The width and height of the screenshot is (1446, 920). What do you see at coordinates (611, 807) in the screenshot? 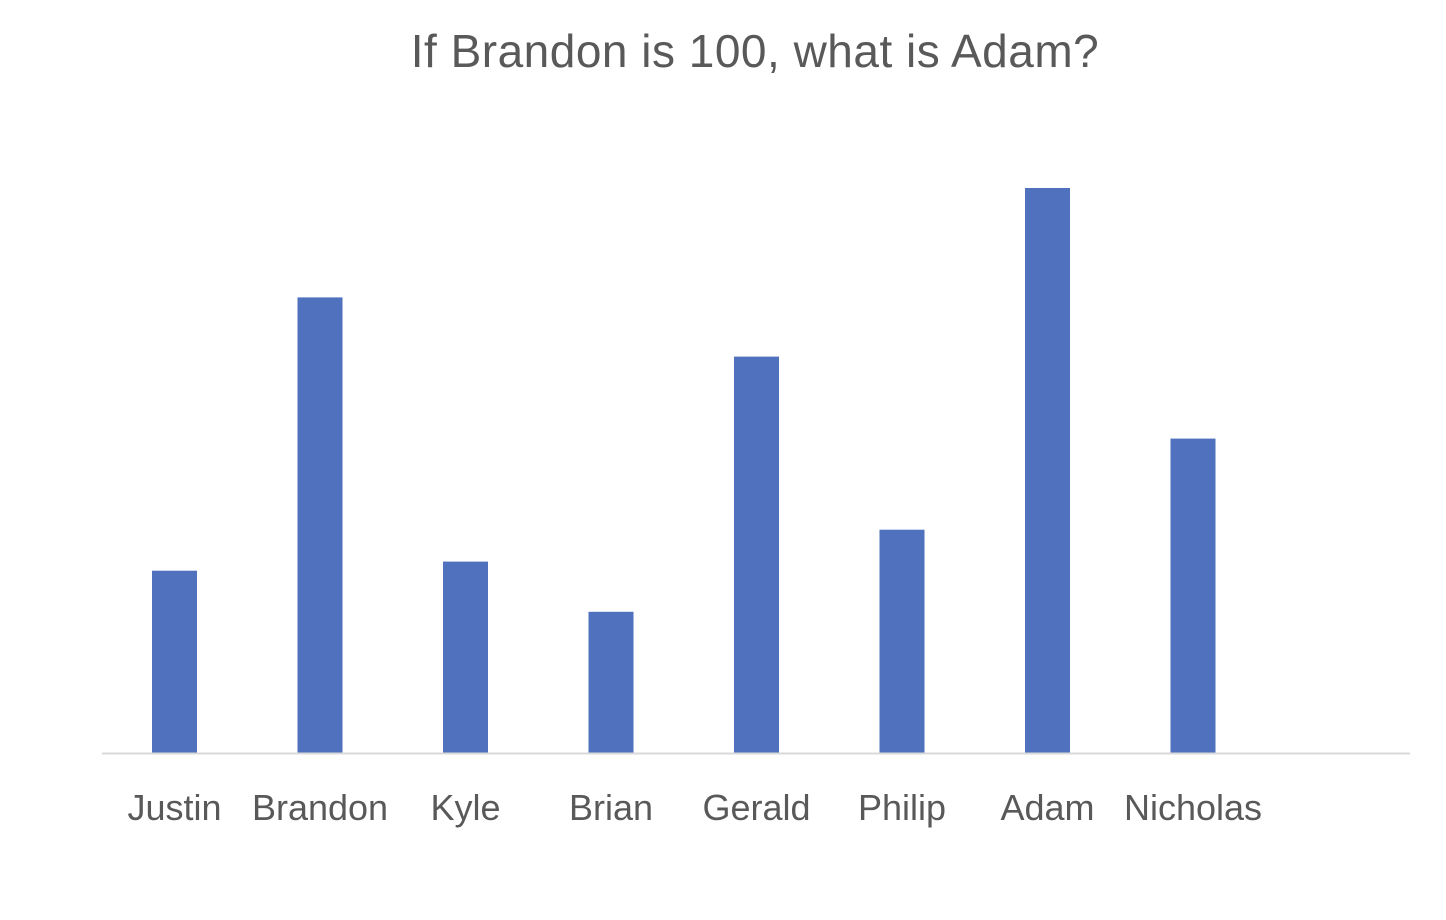
I see `x-tick-label-brian: Brian` at bounding box center [611, 807].